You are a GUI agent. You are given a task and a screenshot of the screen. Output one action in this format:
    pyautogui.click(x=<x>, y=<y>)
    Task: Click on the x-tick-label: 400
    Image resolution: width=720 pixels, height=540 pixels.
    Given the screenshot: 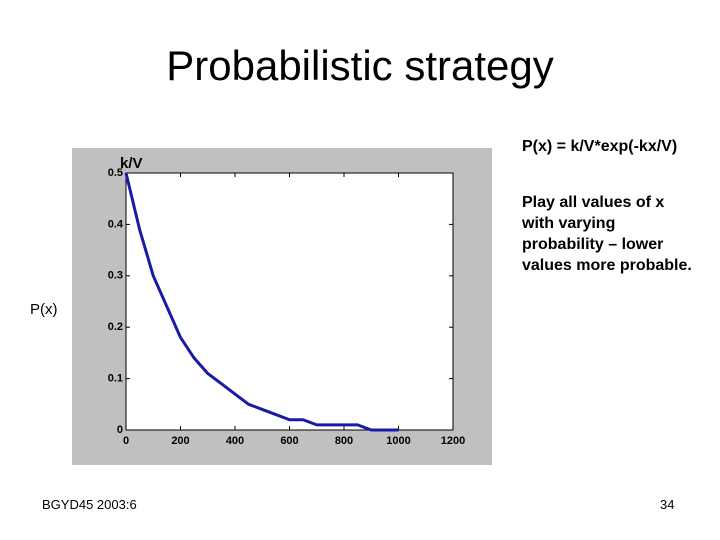 What is the action you would take?
    pyautogui.click(x=235, y=441)
    